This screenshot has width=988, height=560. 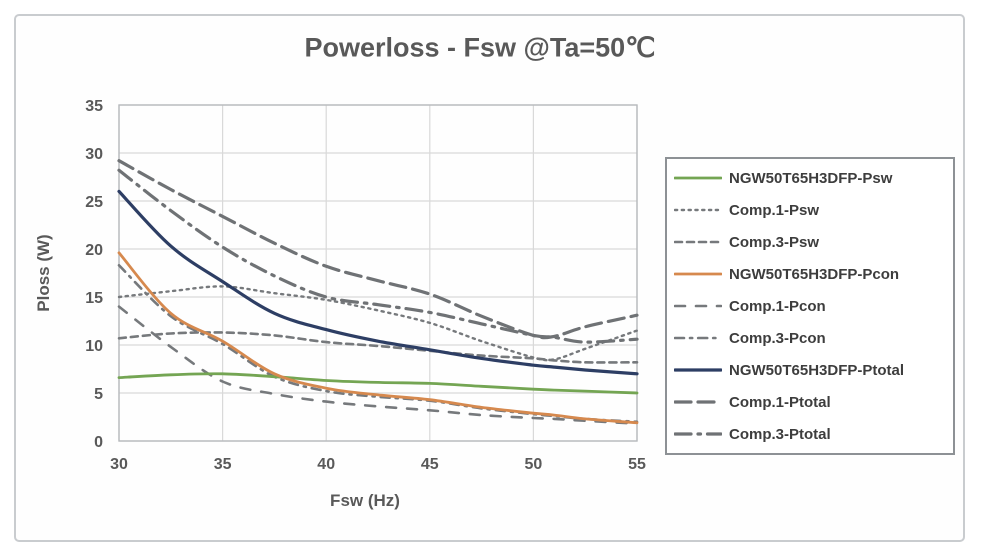 I want to click on legend-item-Comp.3-Psw: Comp.3-Psw, so click(x=813, y=242).